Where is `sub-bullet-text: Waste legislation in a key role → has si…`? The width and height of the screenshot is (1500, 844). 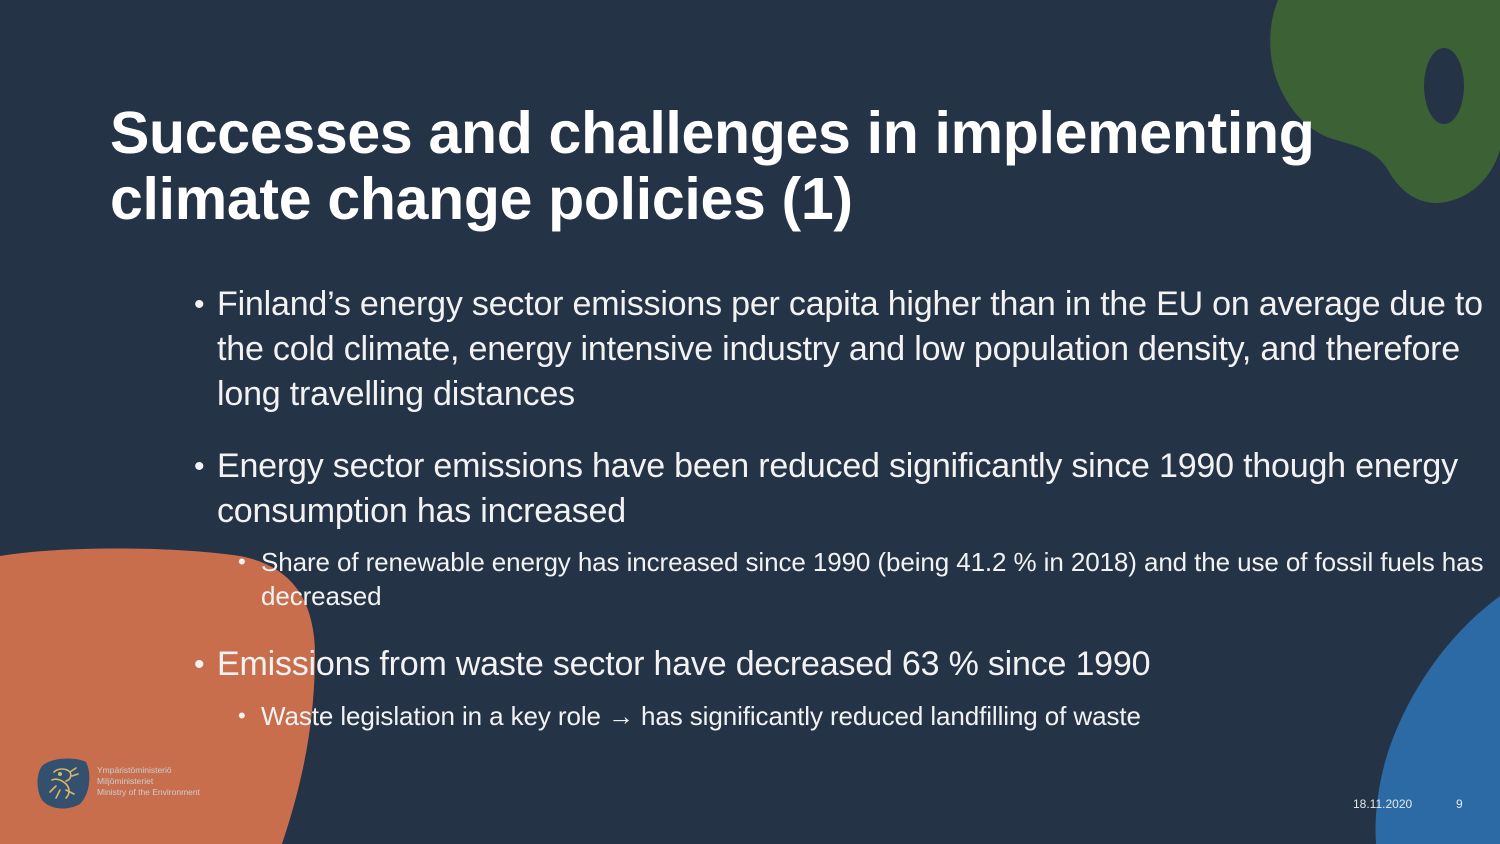
sub-bullet-text: Waste legislation in a key role → has si… is located at coordinates (701, 716).